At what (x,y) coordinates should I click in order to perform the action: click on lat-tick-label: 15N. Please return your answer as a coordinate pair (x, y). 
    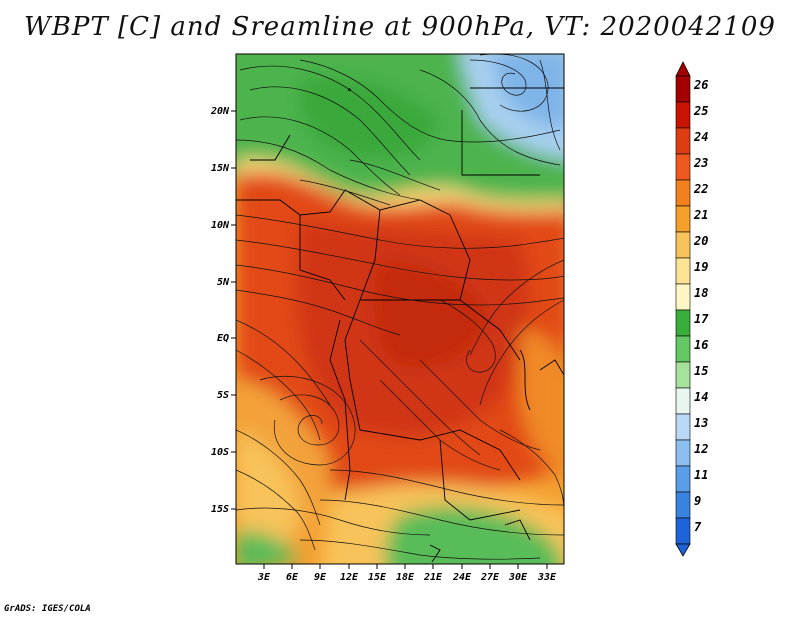
    Looking at the image, I should click on (220, 168).